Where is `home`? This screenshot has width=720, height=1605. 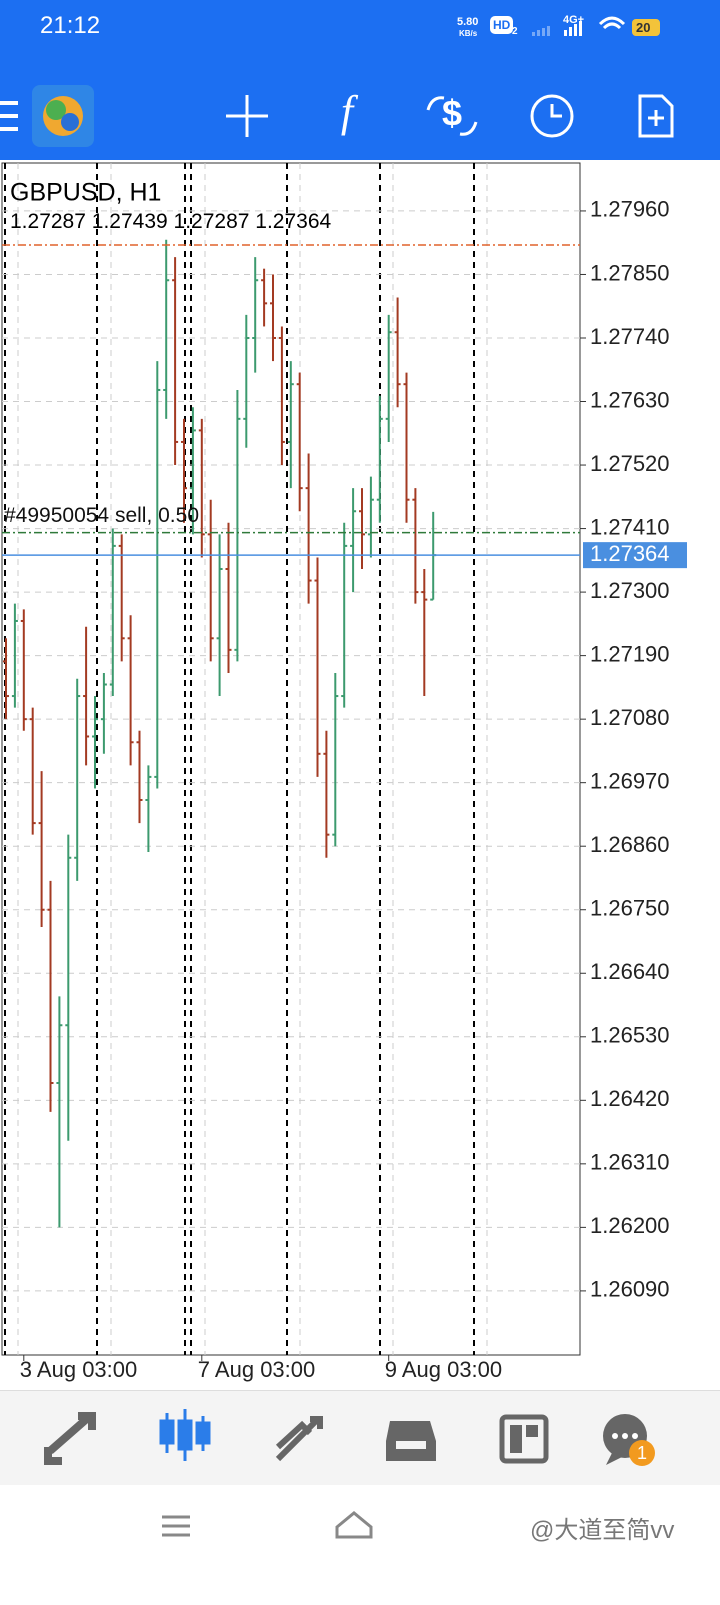
home is located at coordinates (354, 1525).